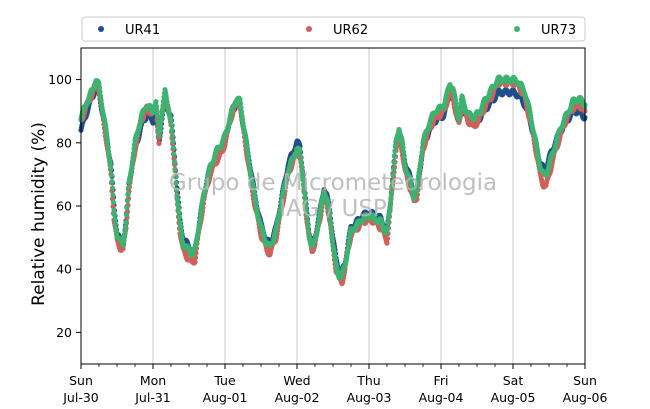 This screenshot has width=650, height=409. I want to click on legend-label: UR73, so click(558, 30).